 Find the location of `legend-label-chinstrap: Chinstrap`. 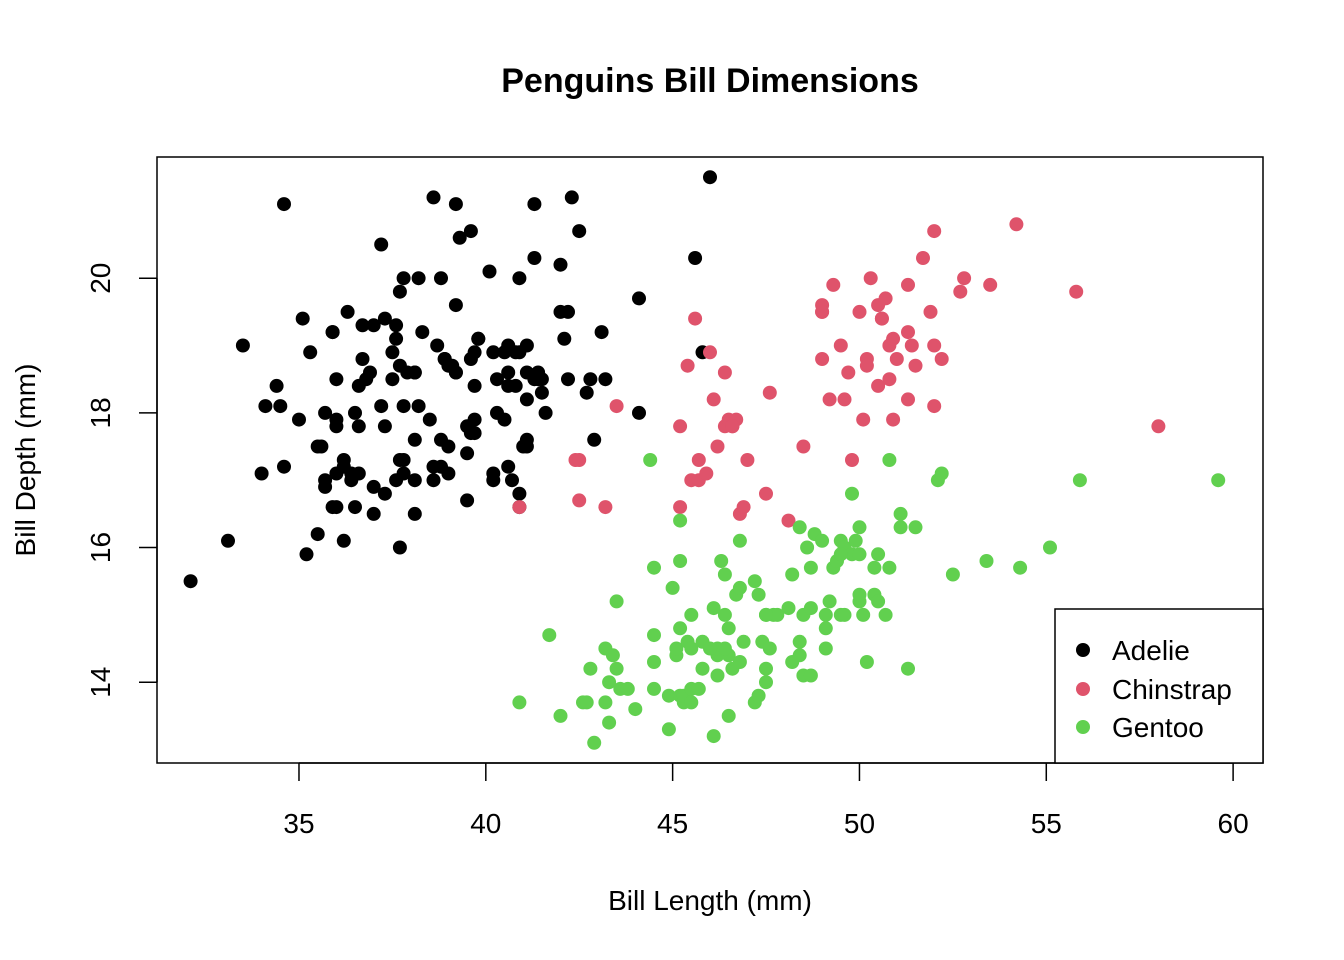

legend-label-chinstrap: Chinstrap is located at coordinates (1172, 689).